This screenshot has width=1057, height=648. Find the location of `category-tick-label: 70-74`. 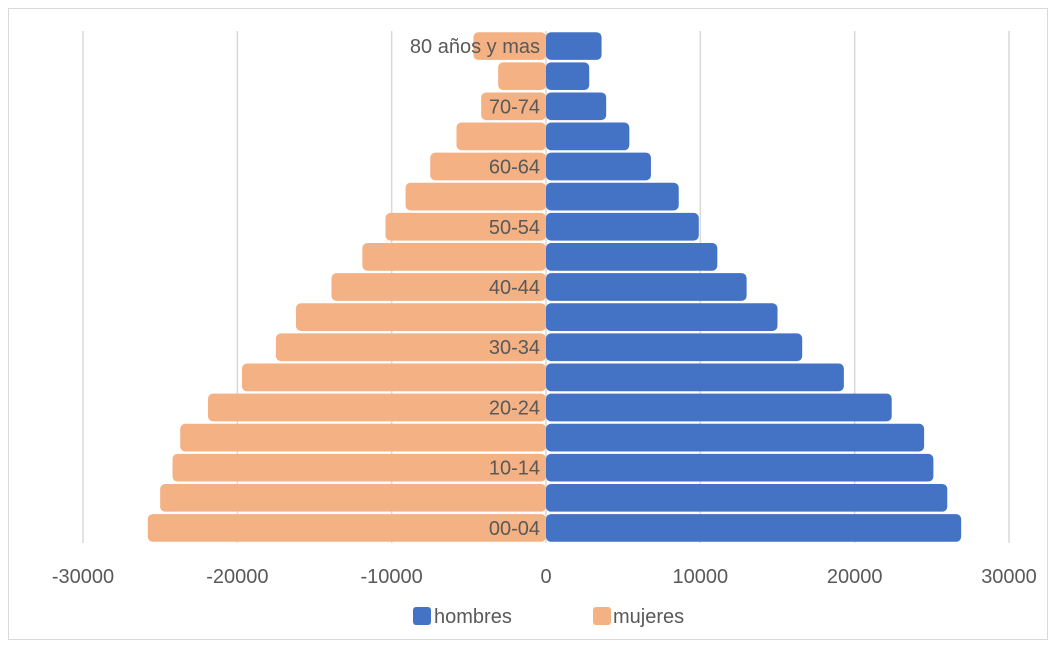

category-tick-label: 70-74 is located at coordinates (514, 107).